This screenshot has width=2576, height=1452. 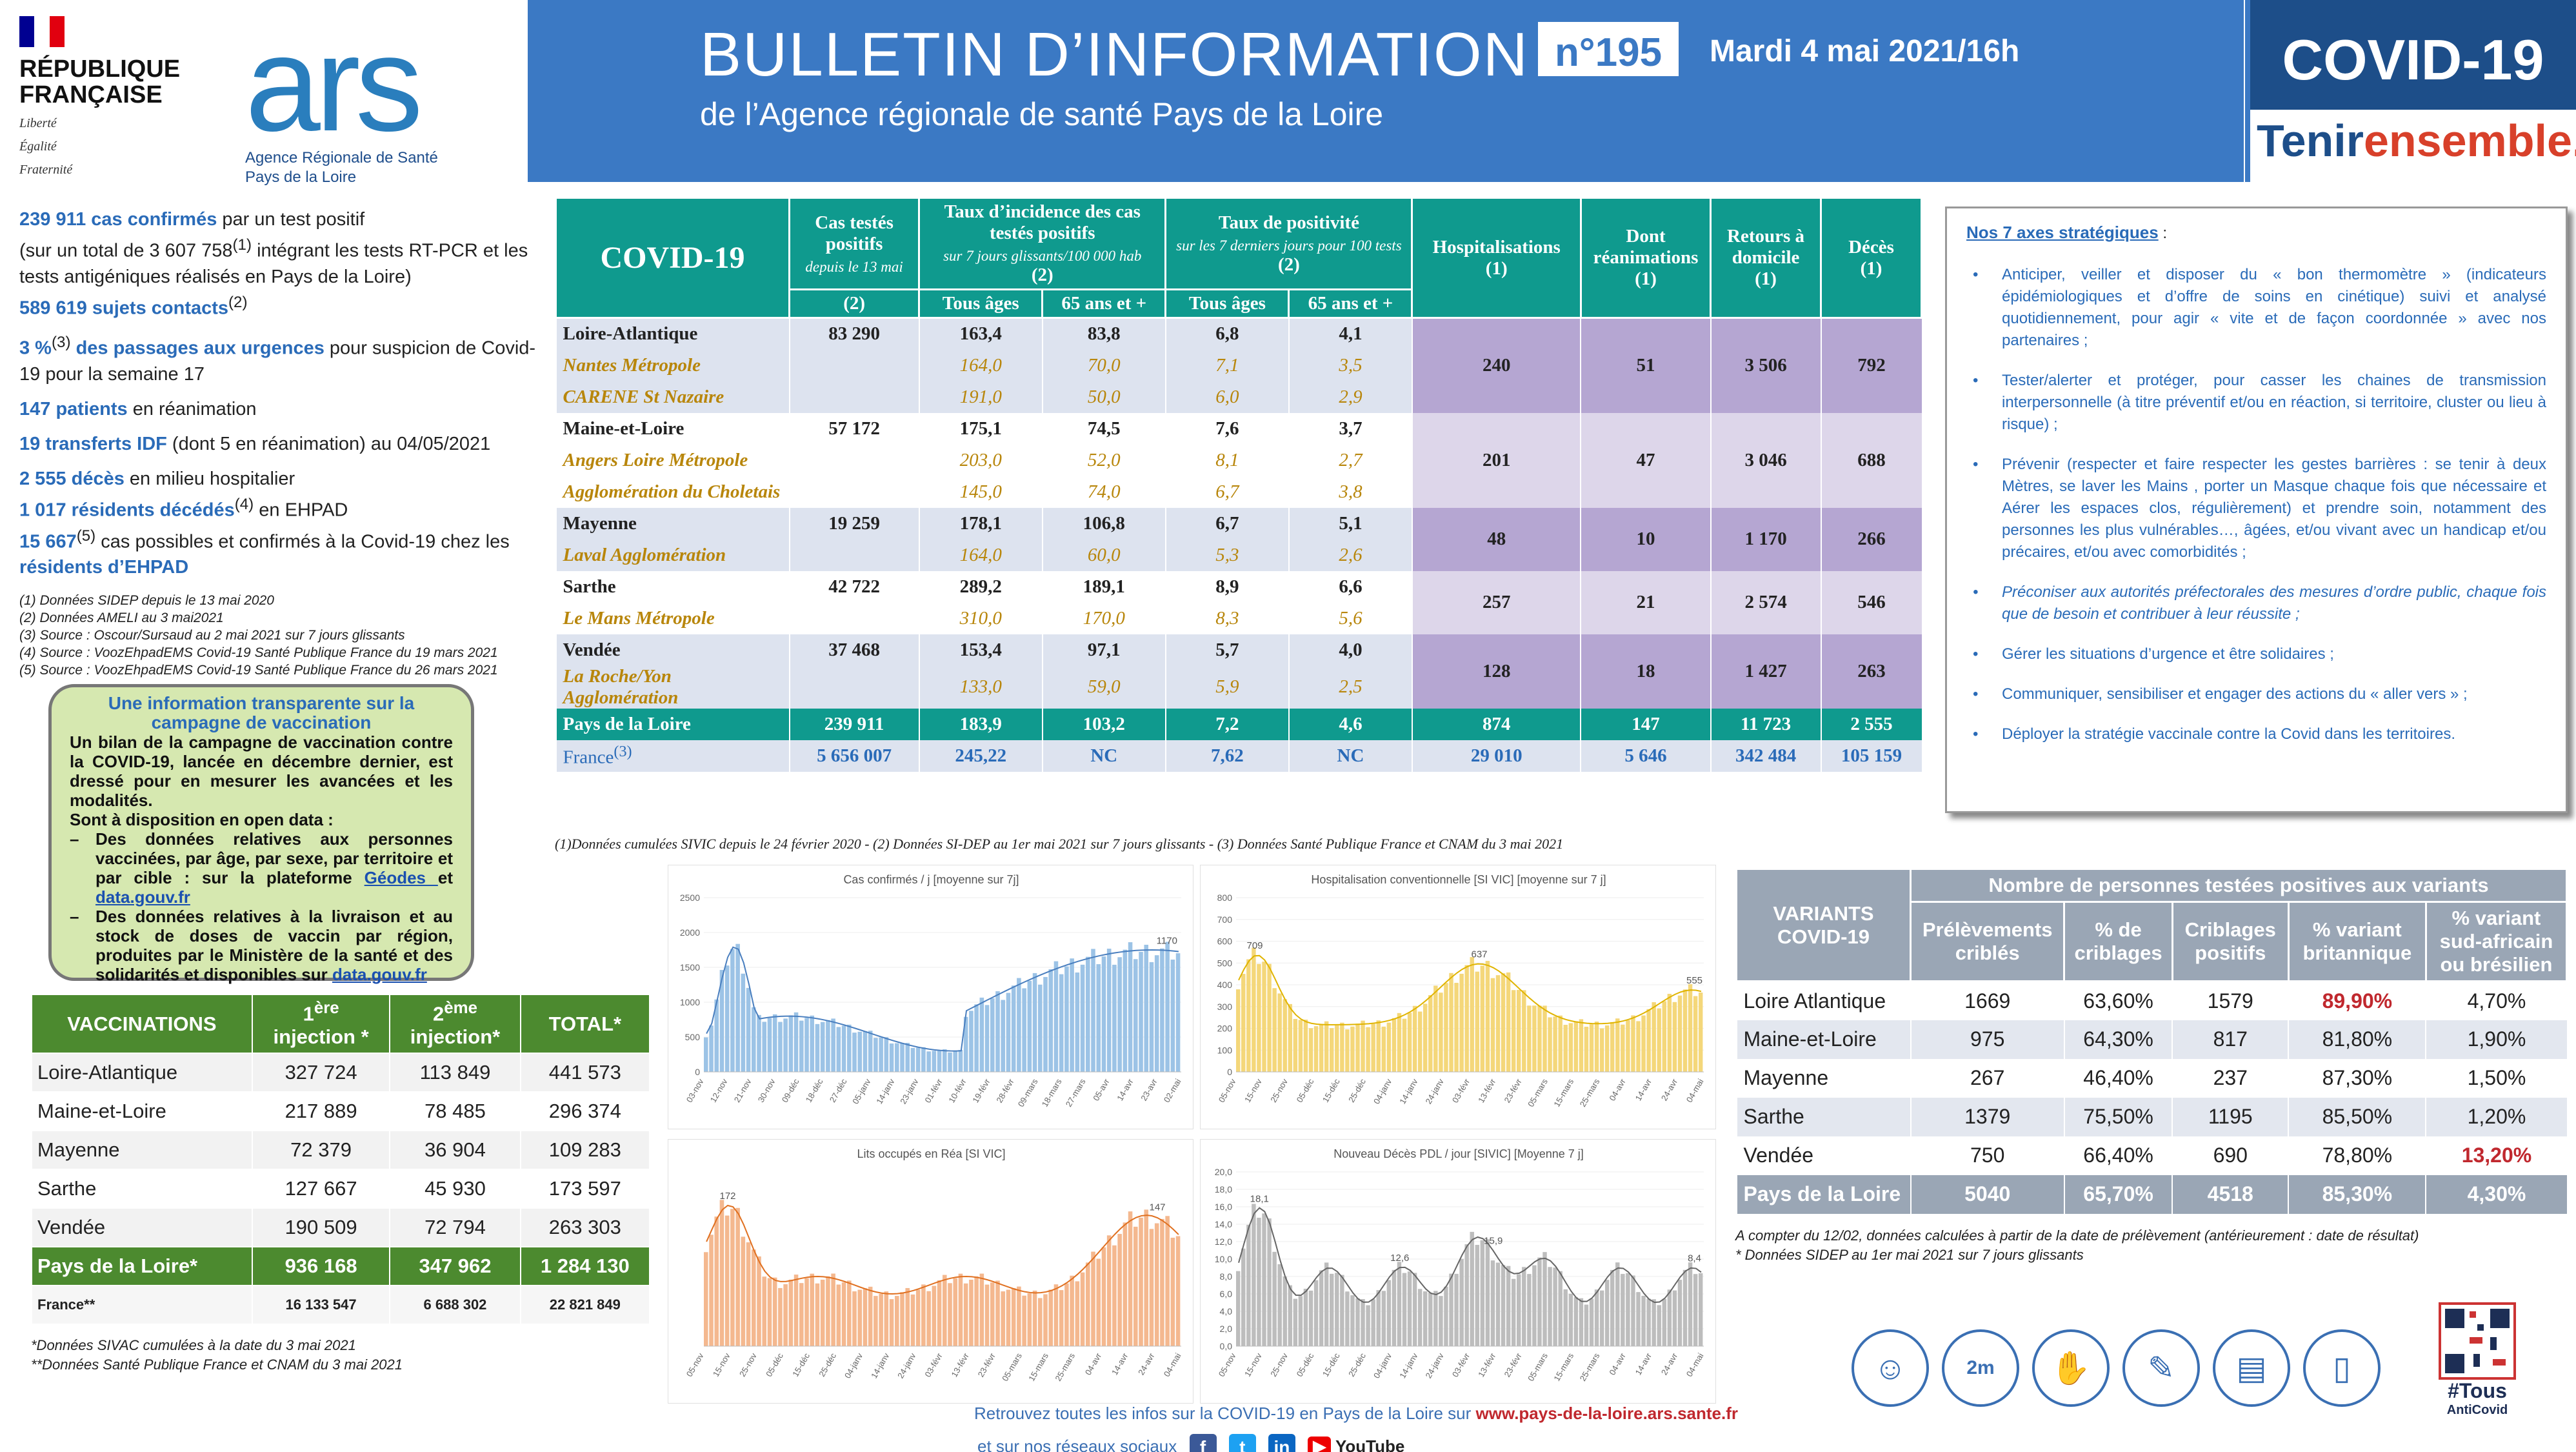 What do you see at coordinates (379, 974) in the screenshot?
I see `data-gouv-link-2: data.gouv.fr` at bounding box center [379, 974].